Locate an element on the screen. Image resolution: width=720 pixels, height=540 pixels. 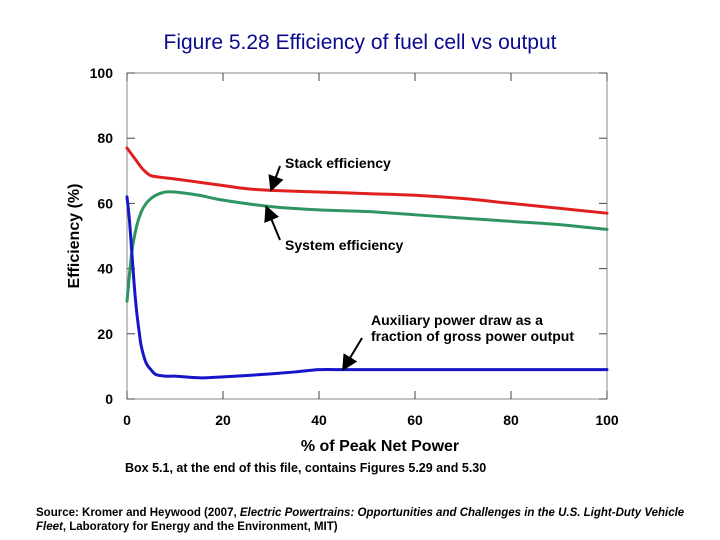
y-tick-label: 80 is located at coordinates (105, 138).